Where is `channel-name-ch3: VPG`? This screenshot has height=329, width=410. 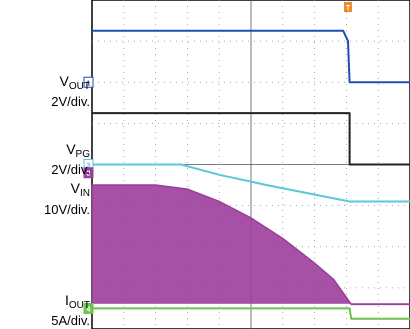 channel-name-ch3: VPG is located at coordinates (78, 150).